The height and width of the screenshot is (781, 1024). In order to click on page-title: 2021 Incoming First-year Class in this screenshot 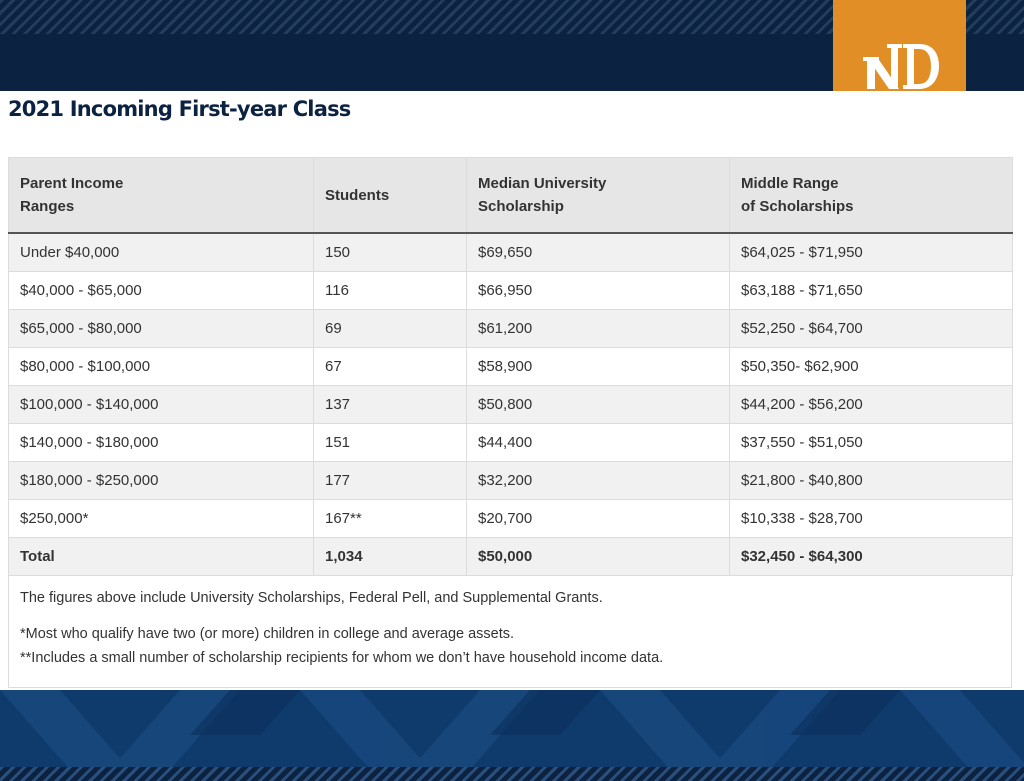, I will do `click(179, 109)`.